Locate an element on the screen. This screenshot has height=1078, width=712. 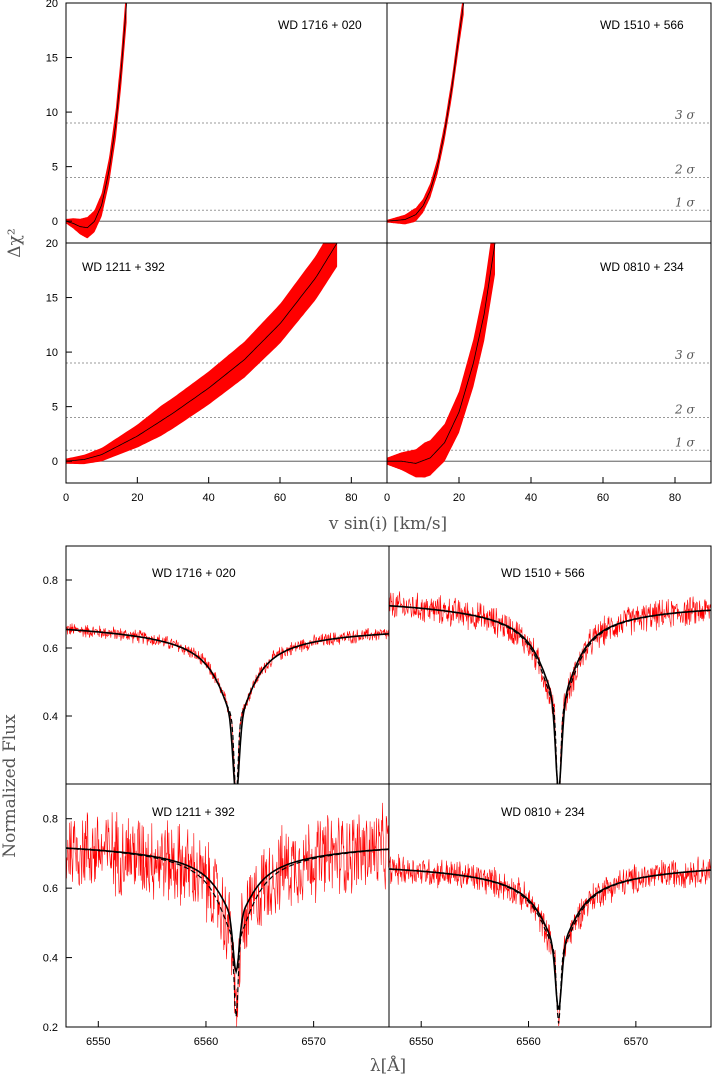
x-axis-title-wavelength: λ[Å] is located at coordinates (388, 1065).